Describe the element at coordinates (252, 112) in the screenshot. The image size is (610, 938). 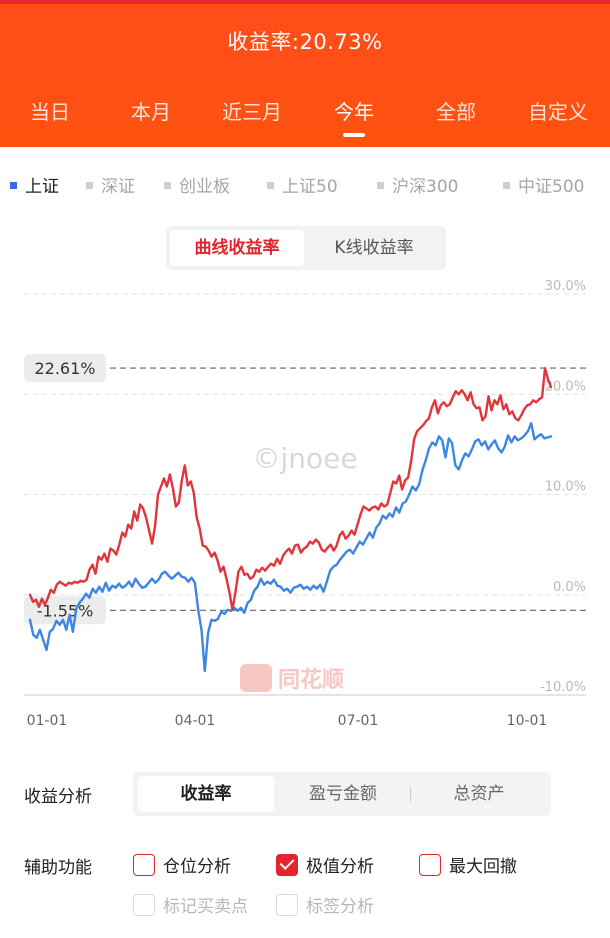
I see `tab-last-three-months: 近三月` at that location.